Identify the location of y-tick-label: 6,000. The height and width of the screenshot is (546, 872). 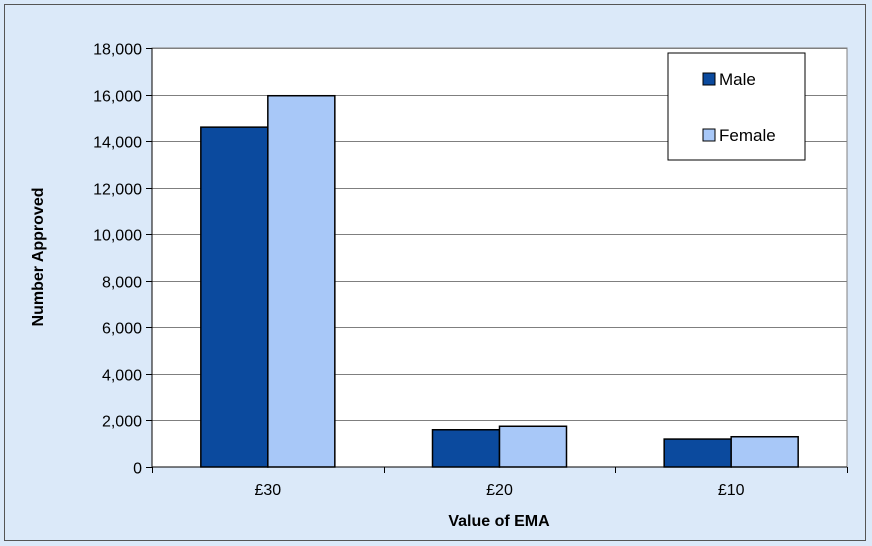
(122, 329).